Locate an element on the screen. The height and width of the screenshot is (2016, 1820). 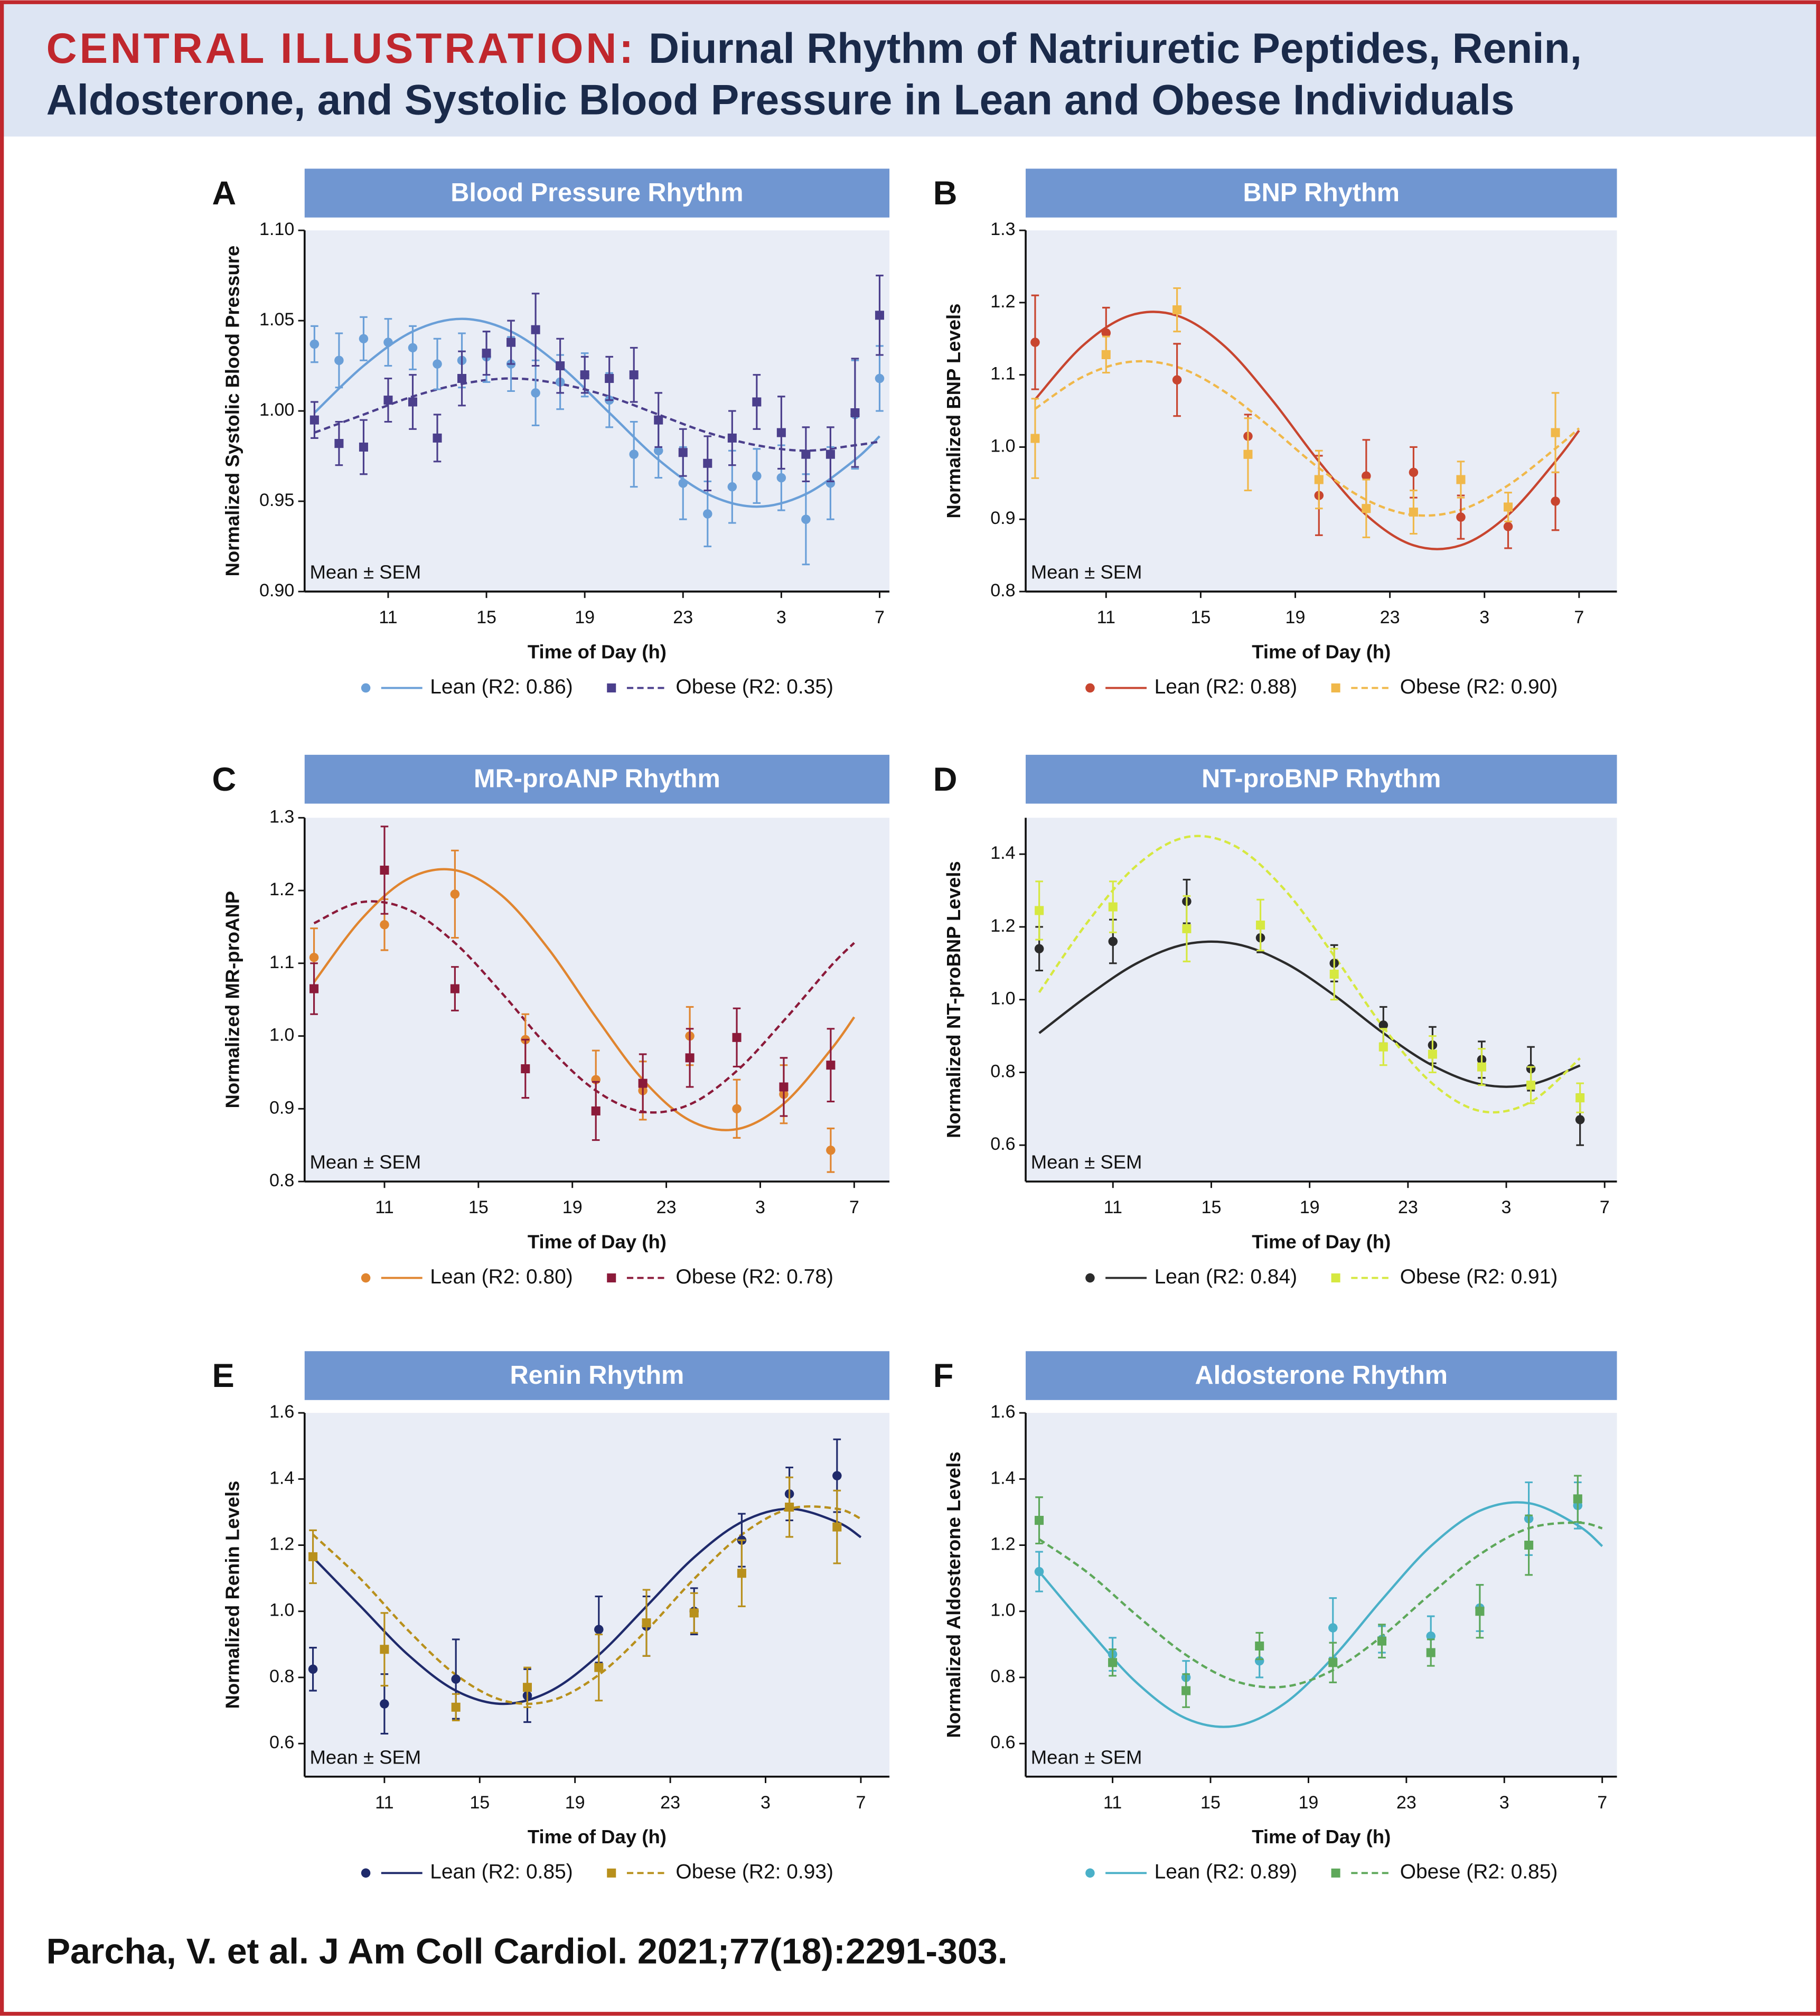
y-tick-label: 1.05 is located at coordinates (276, 320).